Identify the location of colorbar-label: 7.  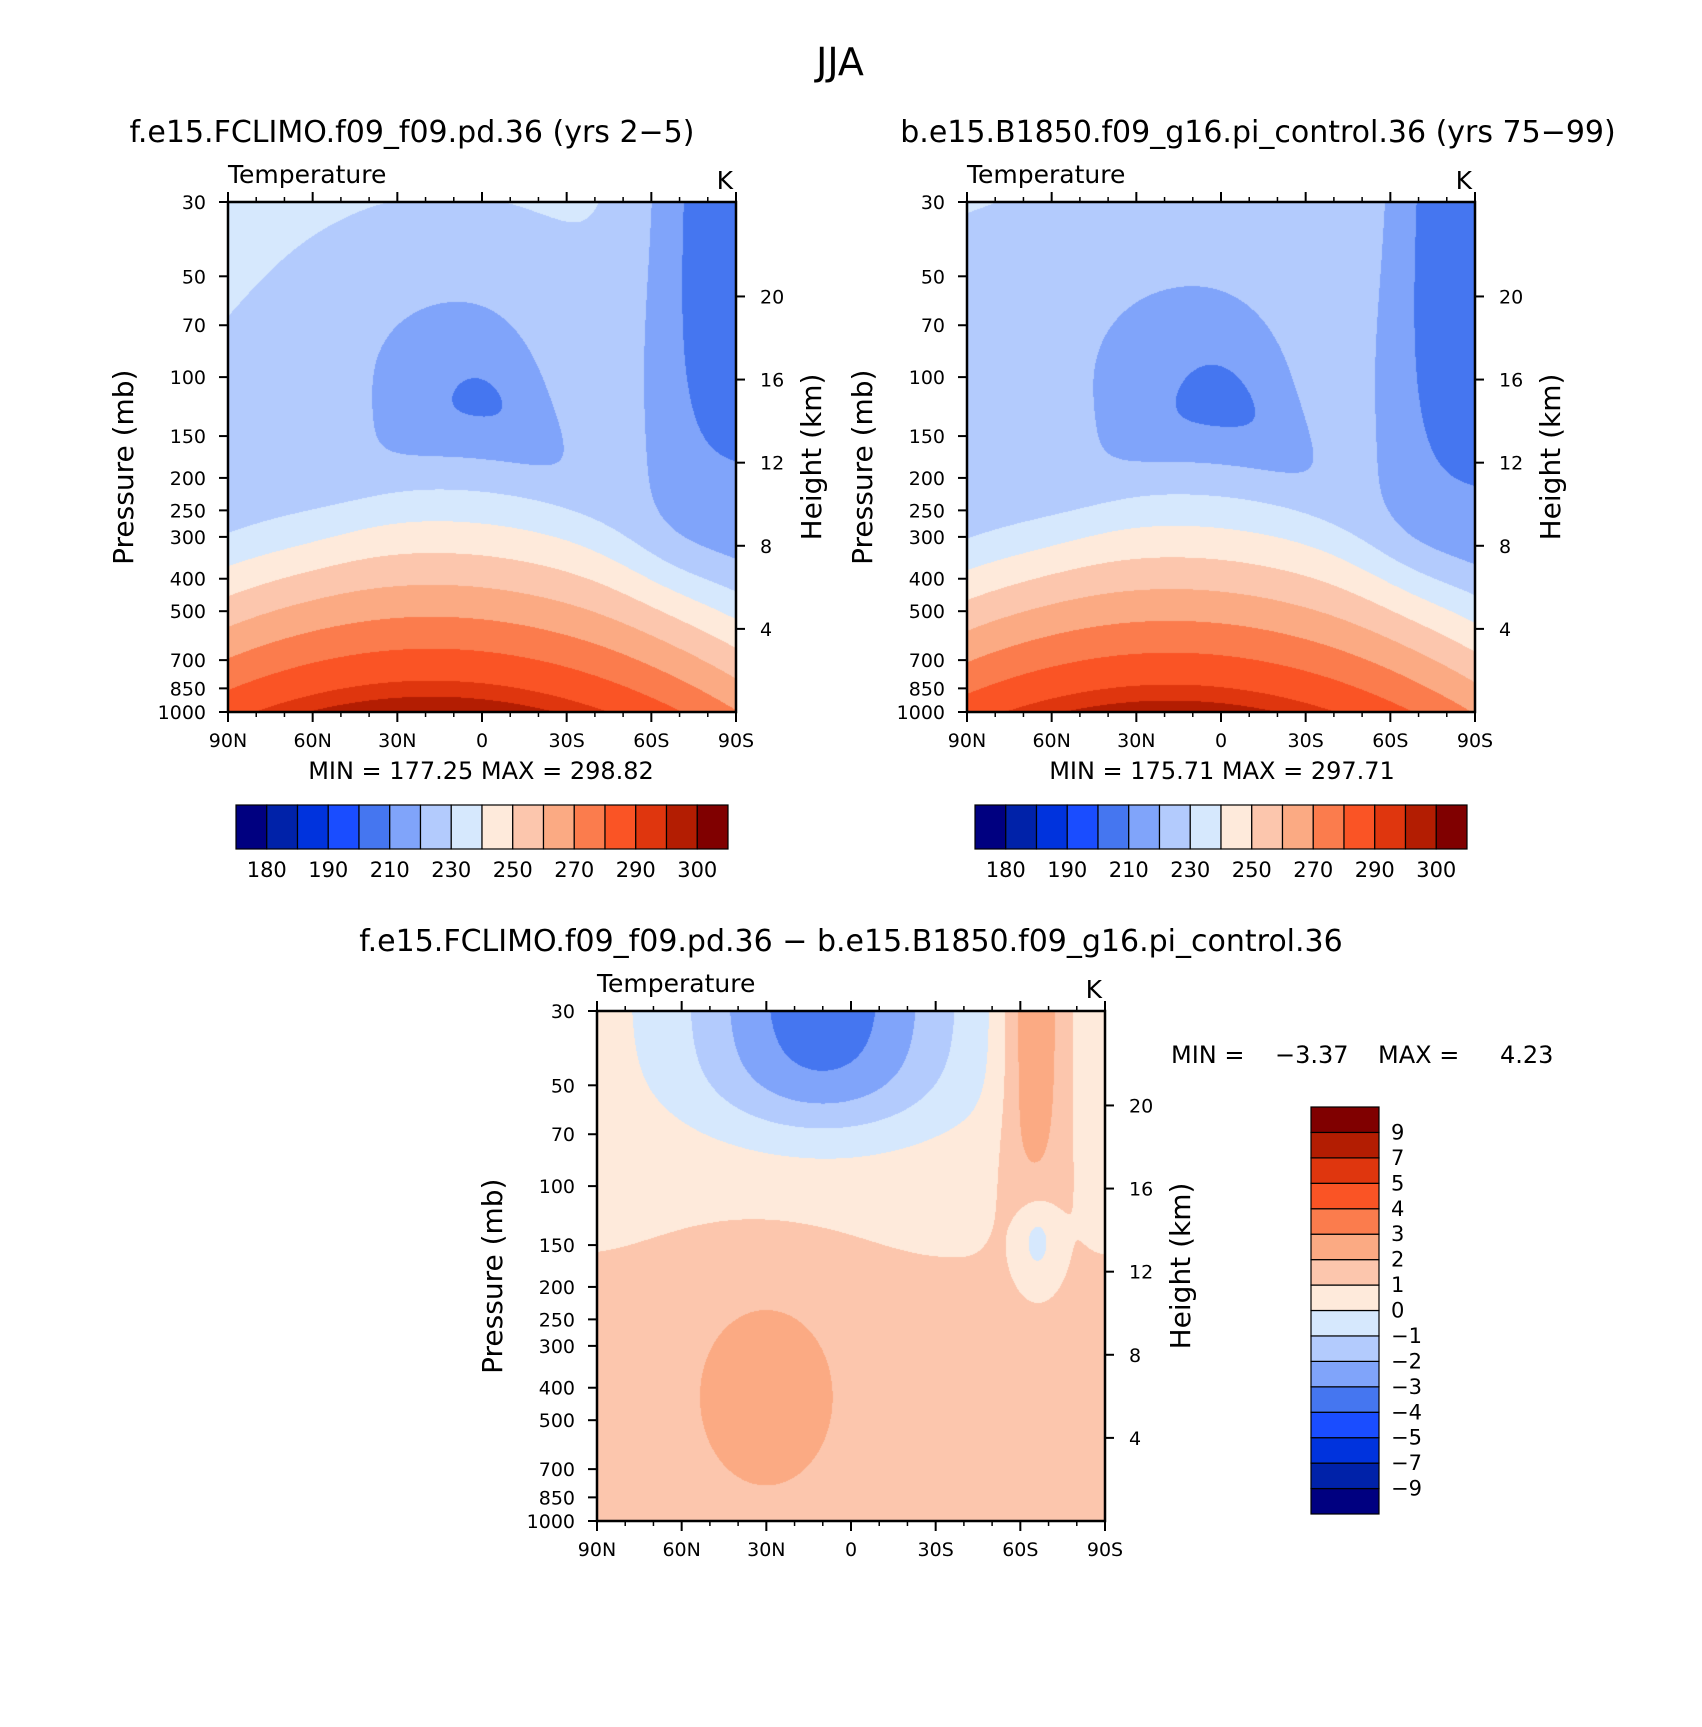
(1397, 1158).